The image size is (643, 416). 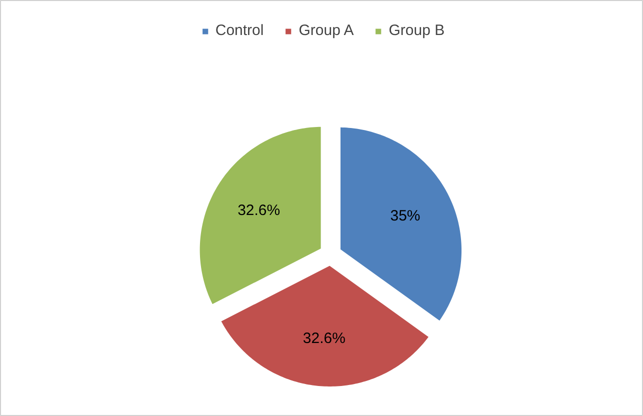 I want to click on legend-label: Group B, so click(x=416, y=30).